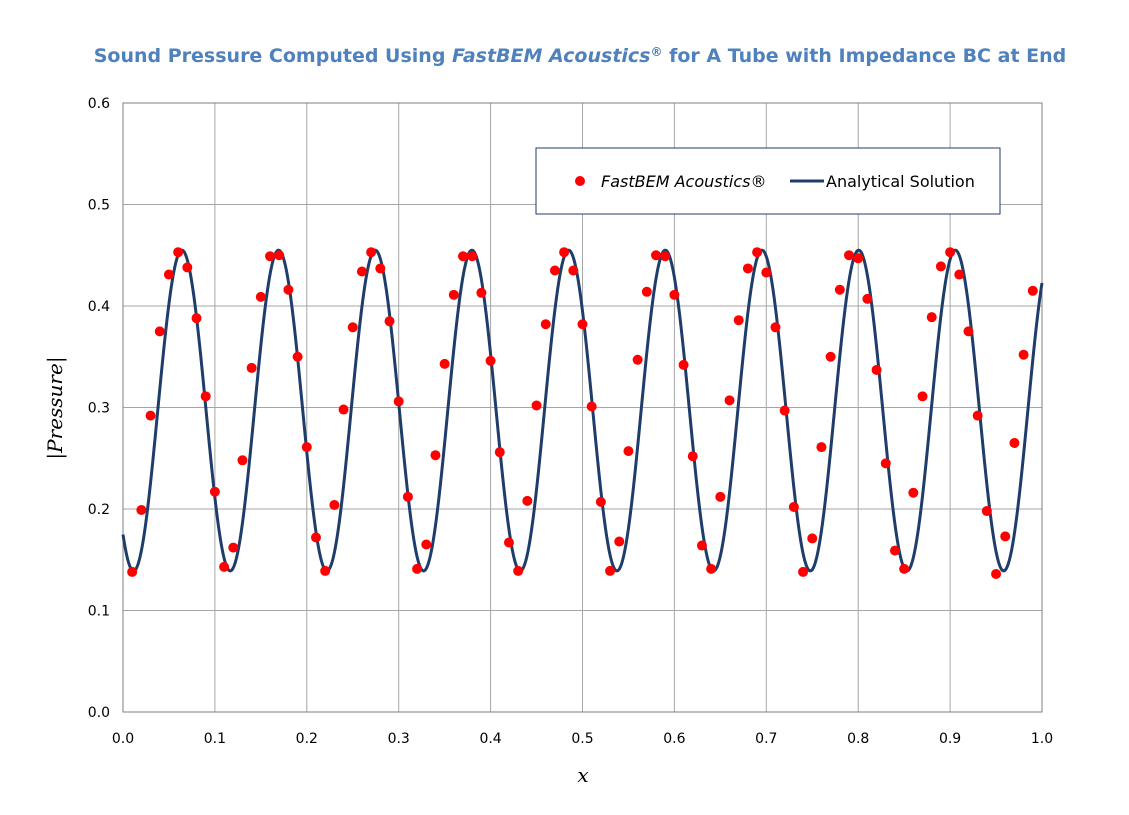 The width and height of the screenshot is (1129, 815). What do you see at coordinates (99, 104) in the screenshot?
I see `y-tick-label: 0.6` at bounding box center [99, 104].